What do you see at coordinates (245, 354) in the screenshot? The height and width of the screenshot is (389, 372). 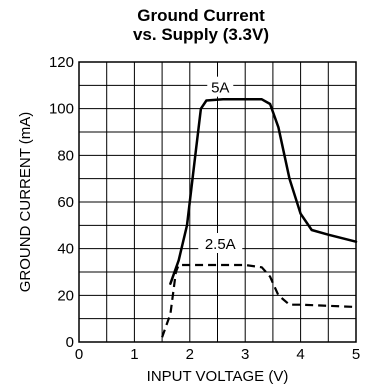 I see `x-tick-label: 3` at bounding box center [245, 354].